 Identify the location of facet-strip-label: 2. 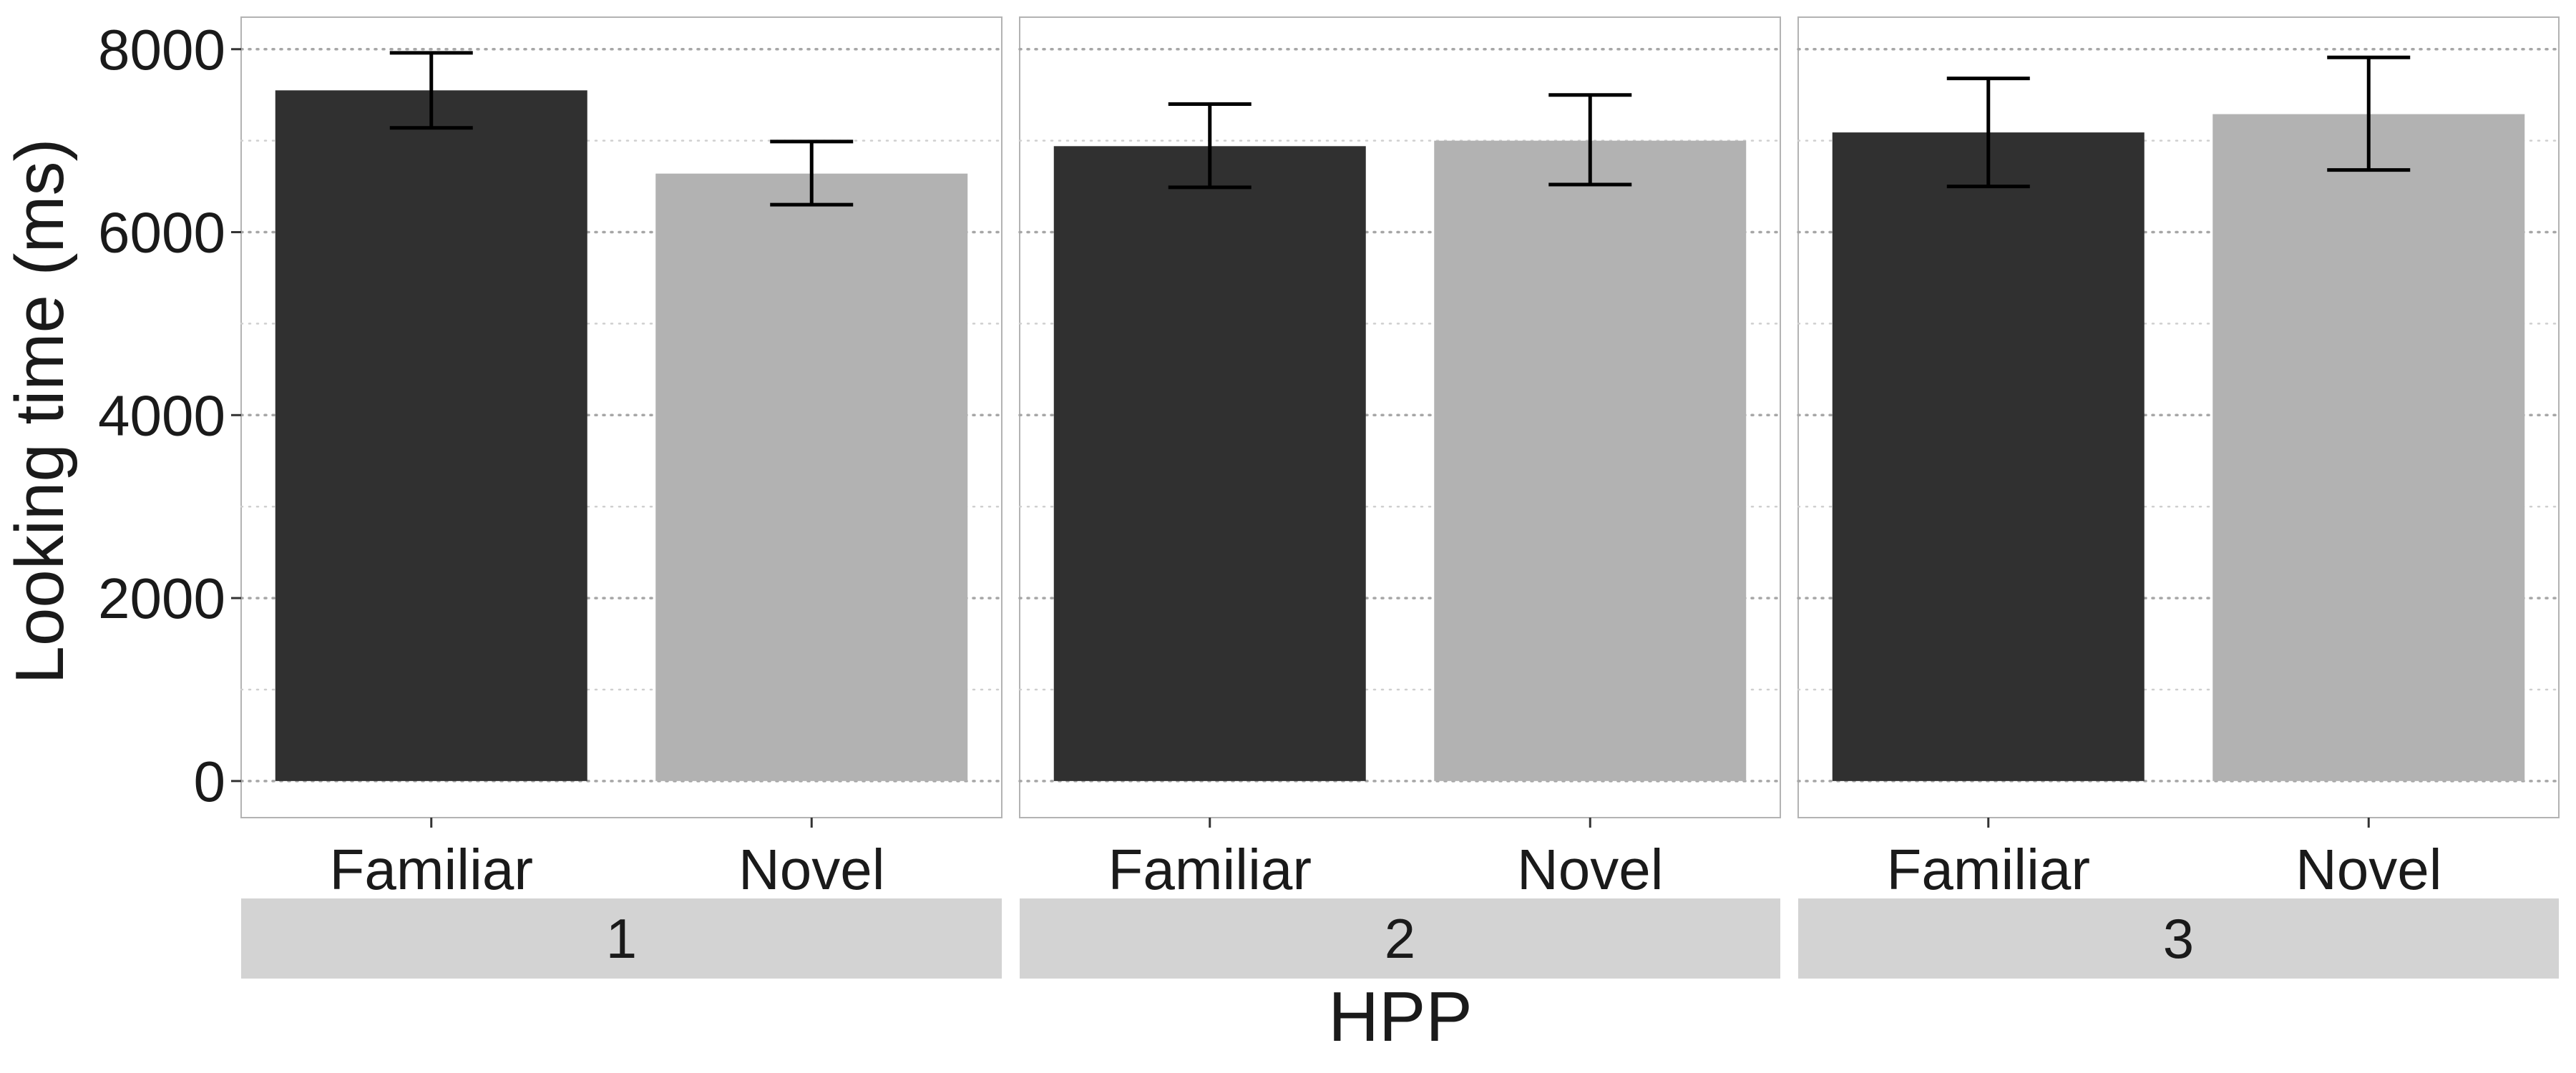
(1400, 938).